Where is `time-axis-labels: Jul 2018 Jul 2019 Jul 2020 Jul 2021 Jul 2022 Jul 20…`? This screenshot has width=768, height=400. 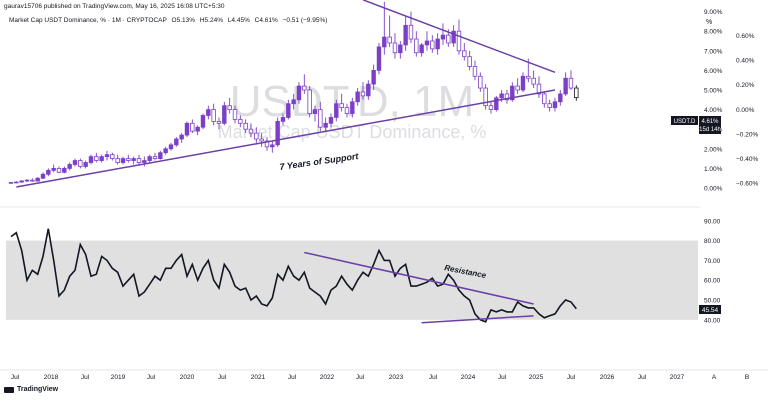 time-axis-labels: Jul 2018 Jul 2019 Jul 2020 Jul 2021 Jul 2022 Jul 20… is located at coordinates (380, 377).